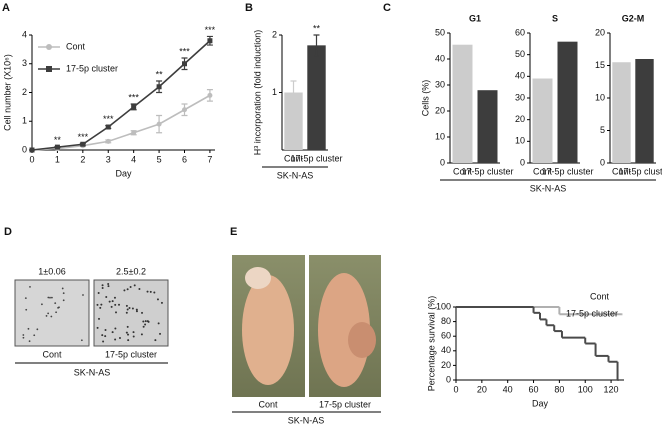 This screenshot has width=662, height=427. Describe the element at coordinates (600, 97) in the screenshot. I see `y-tick-label: 10` at that location.